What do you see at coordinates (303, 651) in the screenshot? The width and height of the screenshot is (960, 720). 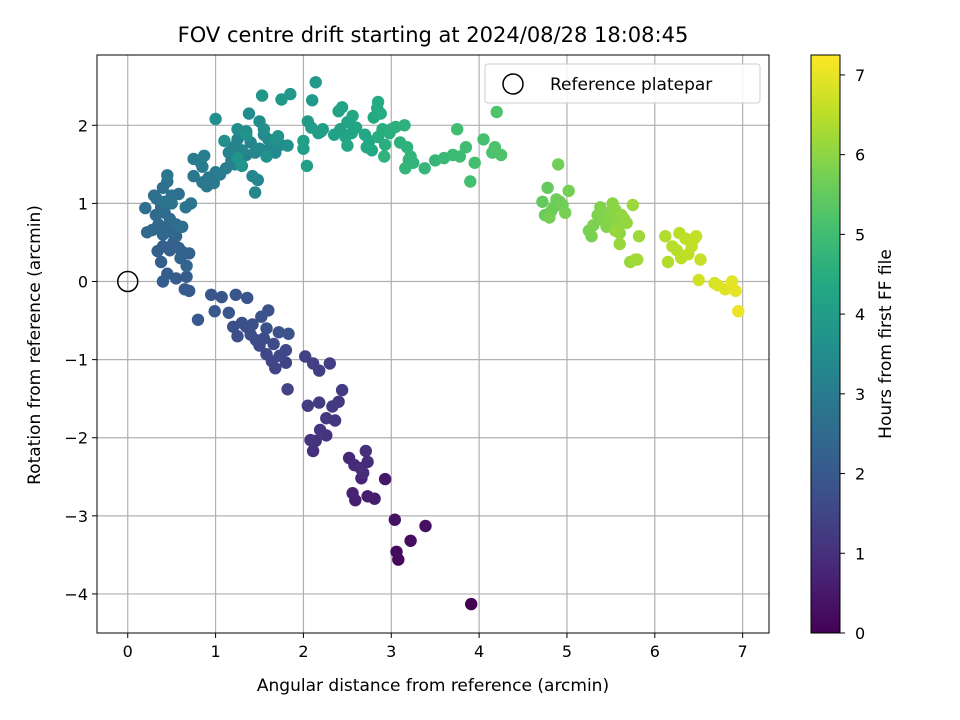 I see `x-tick-label: 2` at bounding box center [303, 651].